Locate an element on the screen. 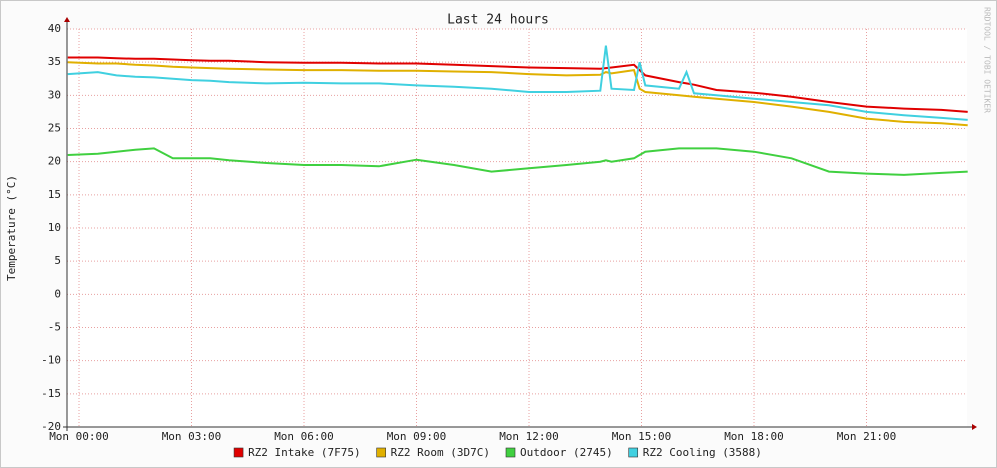  y-tick-label: 25 is located at coordinates (54, 128).